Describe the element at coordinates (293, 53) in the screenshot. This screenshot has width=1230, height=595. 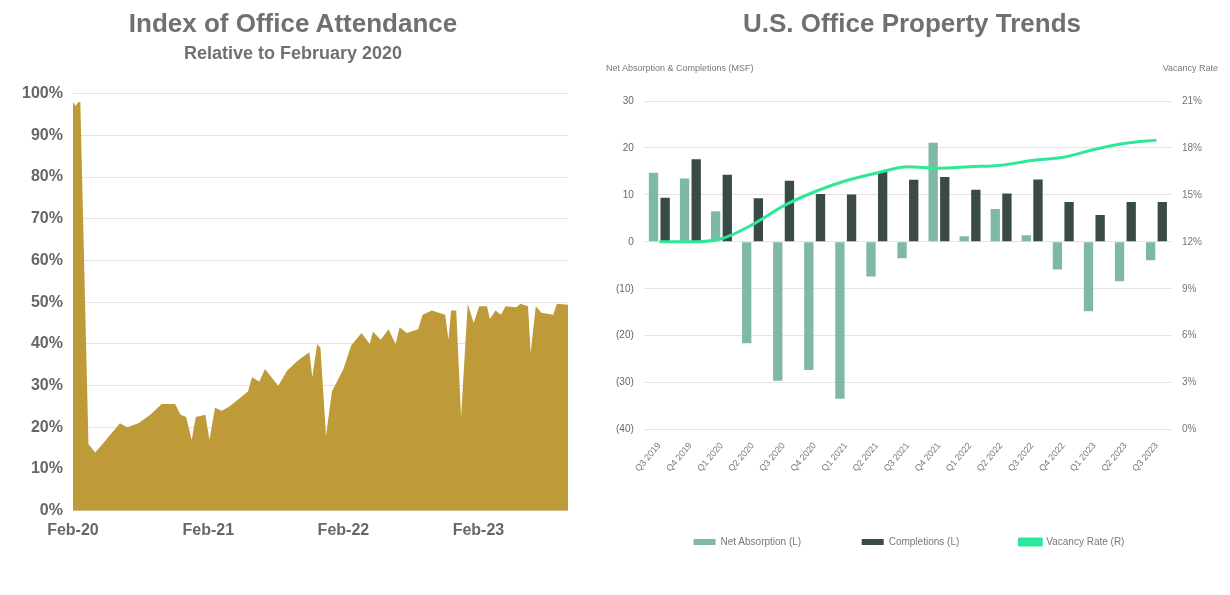
I see `chart-subtitle: Relative to February 2020` at that location.